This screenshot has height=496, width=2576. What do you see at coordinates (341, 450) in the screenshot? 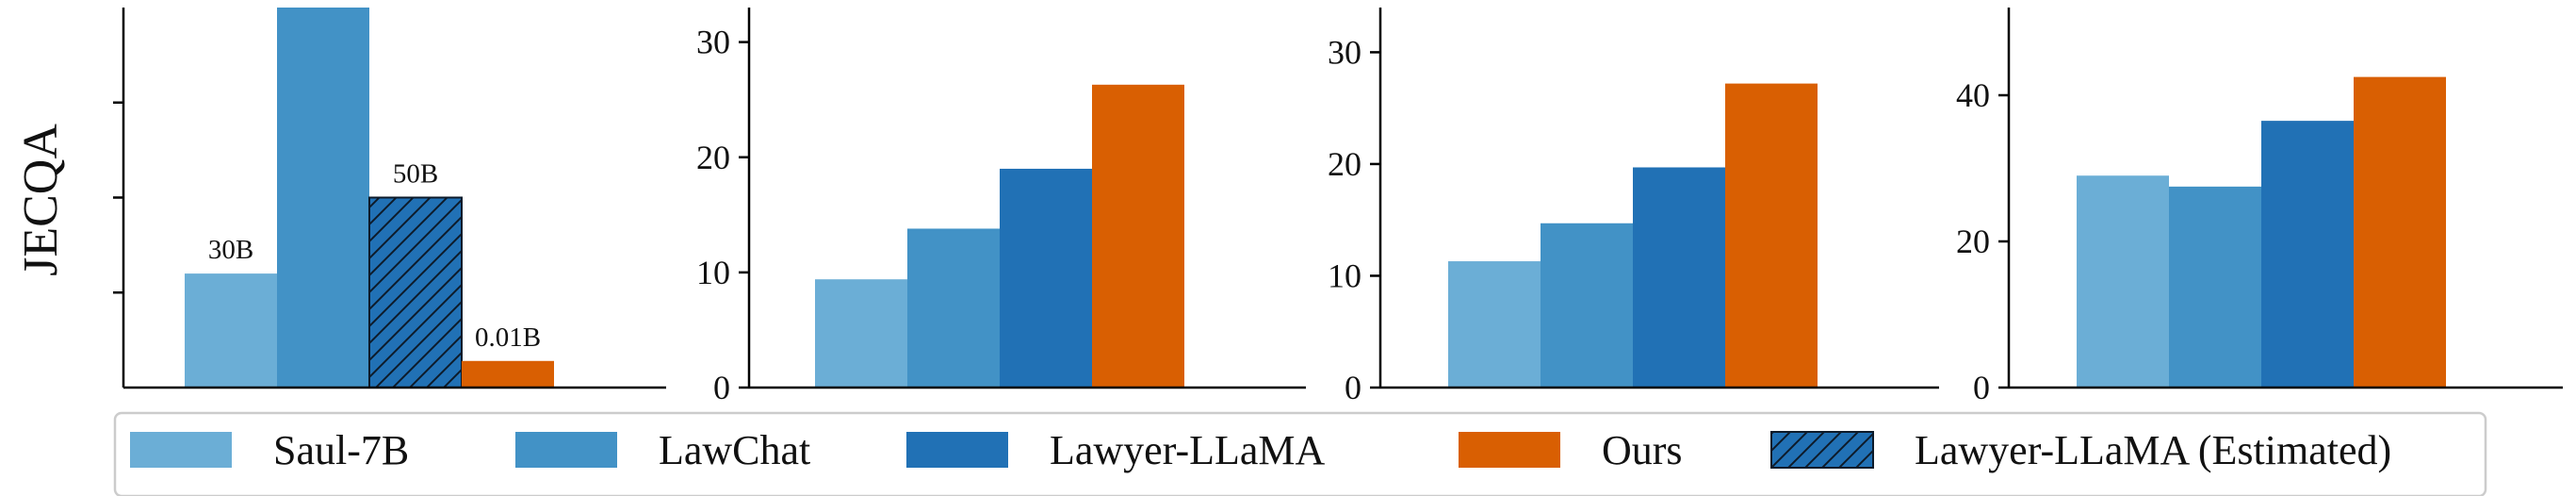
I see `legend-label: Saul-7B` at bounding box center [341, 450].